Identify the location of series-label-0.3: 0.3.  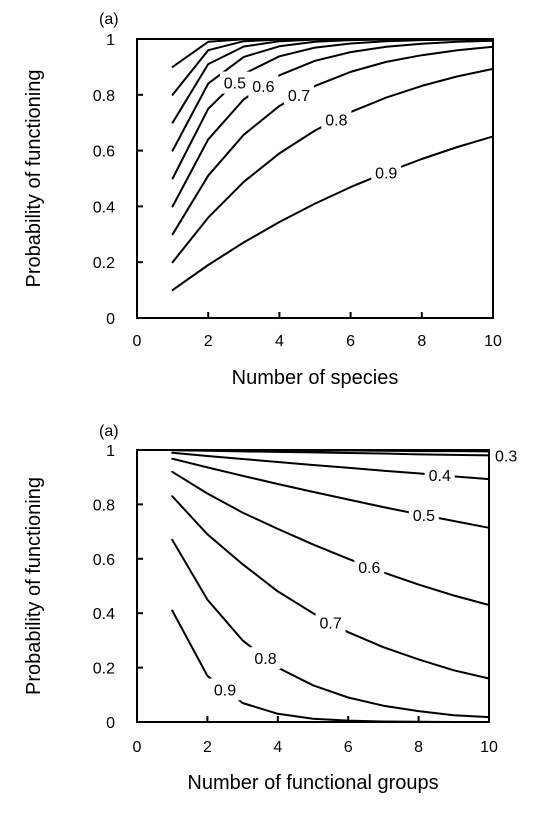
(506, 456).